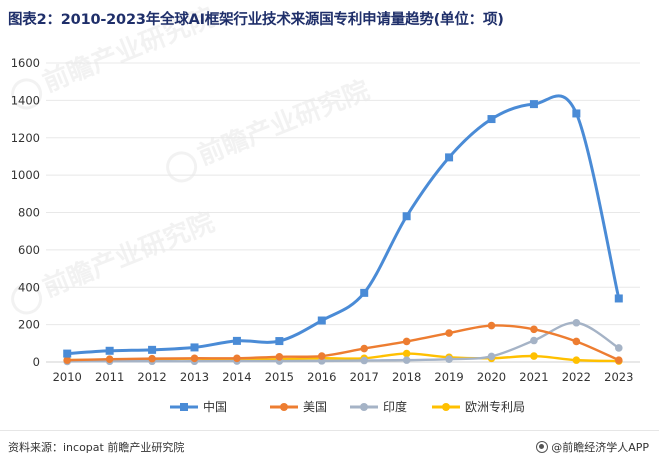 The height and width of the screenshot is (467, 659). Describe the element at coordinates (321, 377) in the screenshot. I see `x-tick-label: 2016` at that location.